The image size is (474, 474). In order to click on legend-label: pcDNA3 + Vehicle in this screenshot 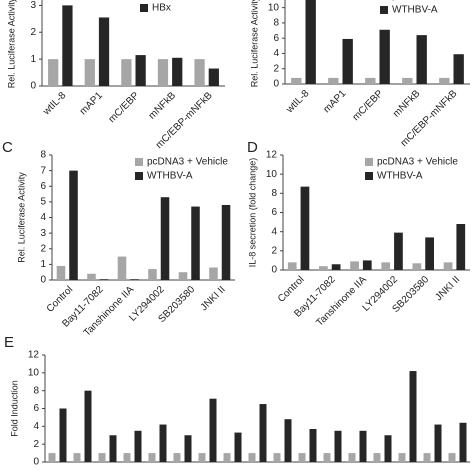, I will do `click(417, 162)`.